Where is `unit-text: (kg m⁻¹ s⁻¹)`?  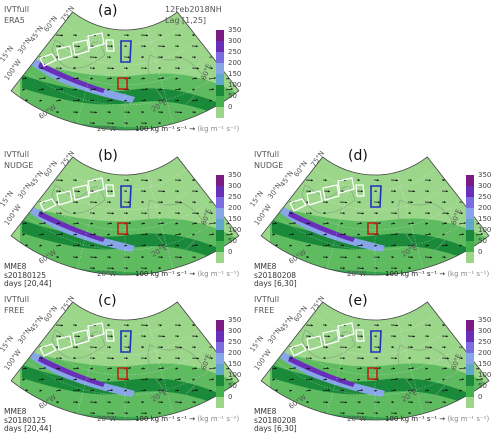
unit-text: (kg m⁻¹ s⁻¹) is located at coordinates (468, 419).